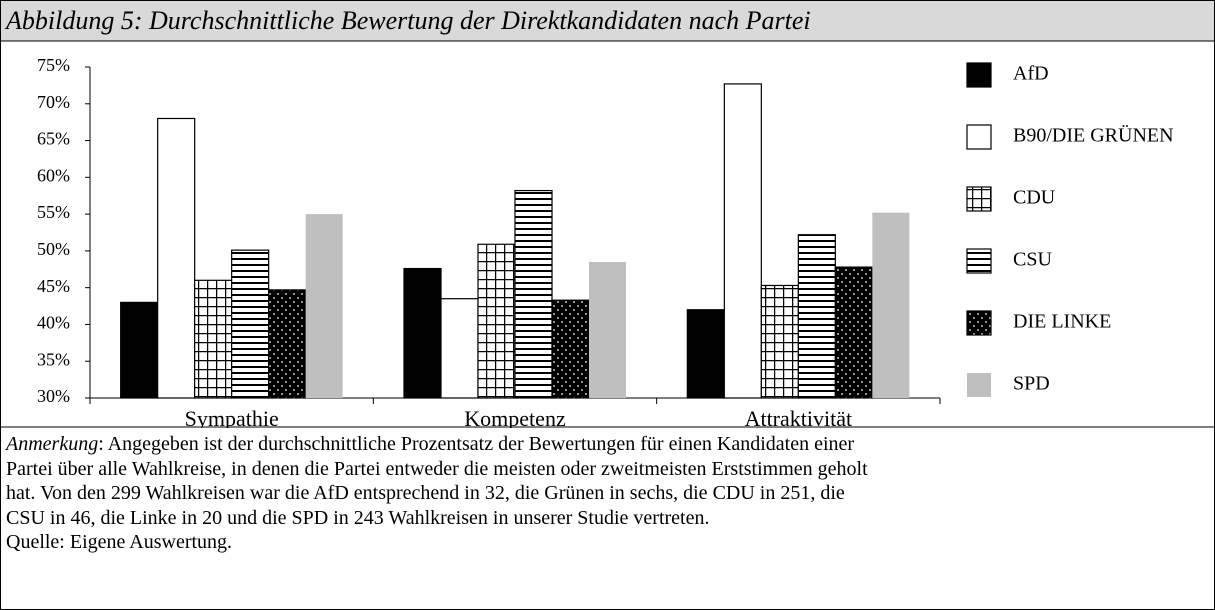 Image resolution: width=1215 pixels, height=610 pixels. Describe the element at coordinates (53, 323) in the screenshot. I see `y-tick-label: 40%` at that location.